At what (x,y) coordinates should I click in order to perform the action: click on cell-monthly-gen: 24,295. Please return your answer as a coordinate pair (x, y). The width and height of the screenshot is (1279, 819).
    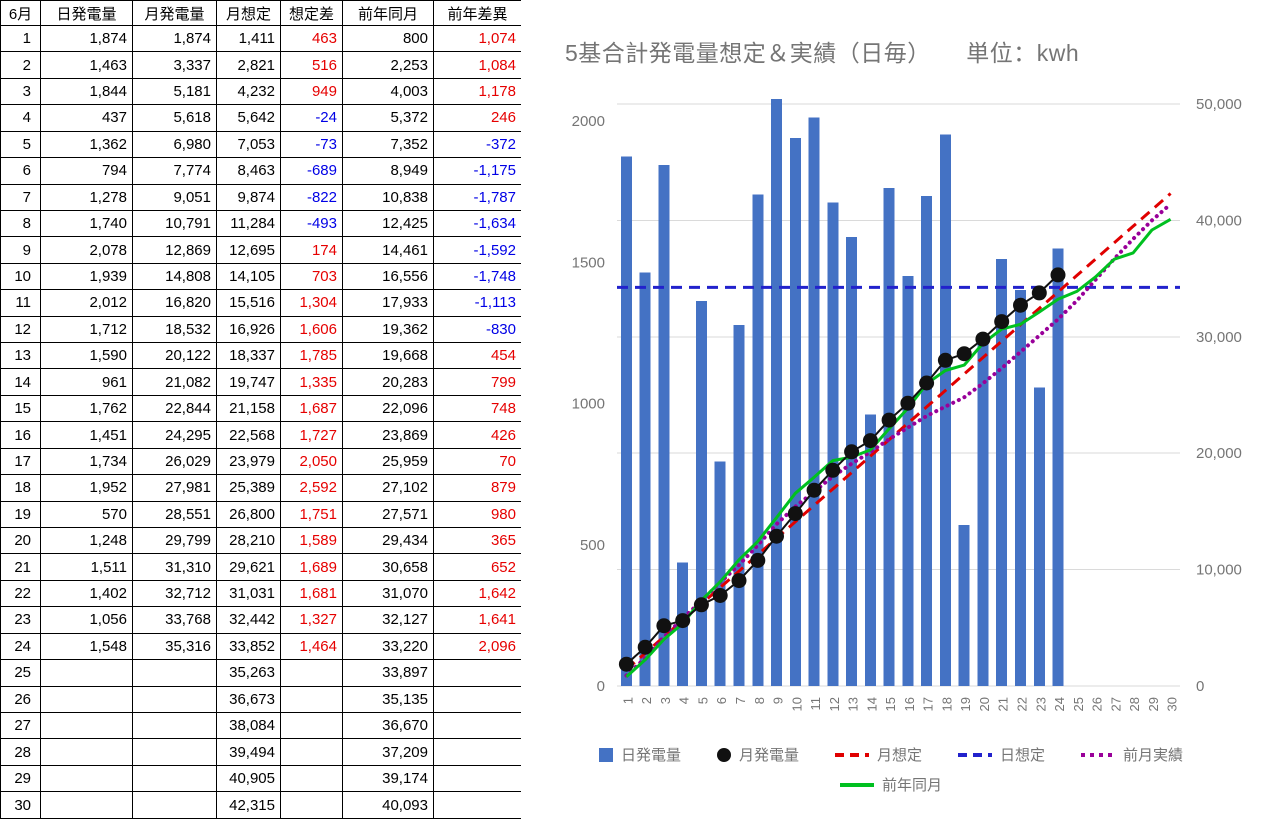
    Looking at the image, I should click on (174, 435).